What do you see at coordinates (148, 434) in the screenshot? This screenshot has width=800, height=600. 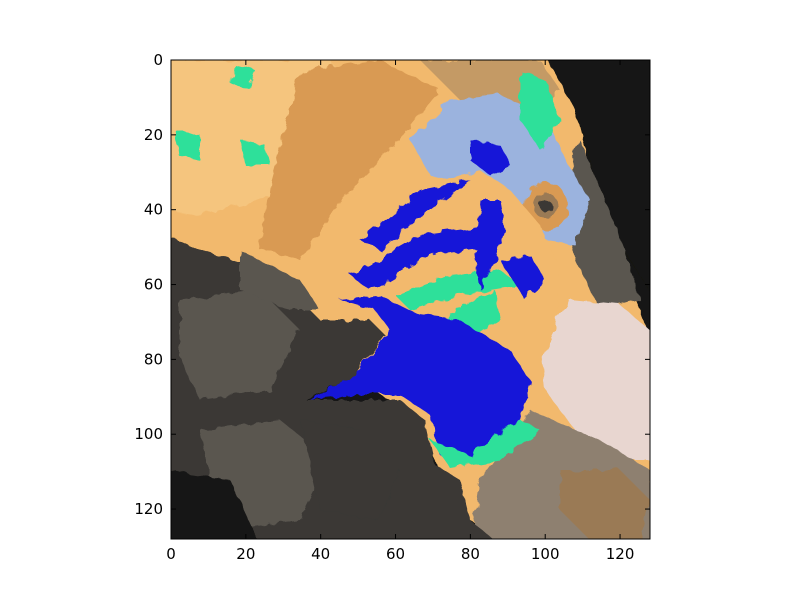 I see `y-tick-label: 100` at bounding box center [148, 434].